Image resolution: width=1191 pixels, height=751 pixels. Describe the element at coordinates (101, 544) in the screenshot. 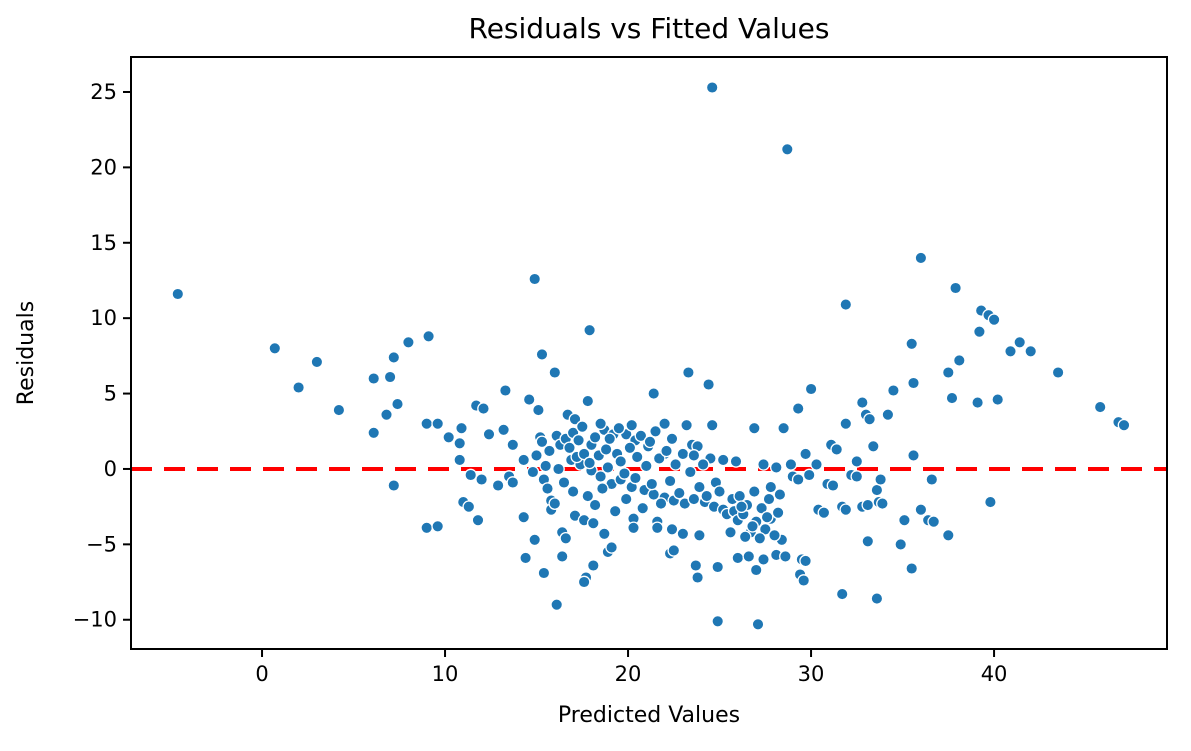

I see `y-tick-label: −5` at that location.